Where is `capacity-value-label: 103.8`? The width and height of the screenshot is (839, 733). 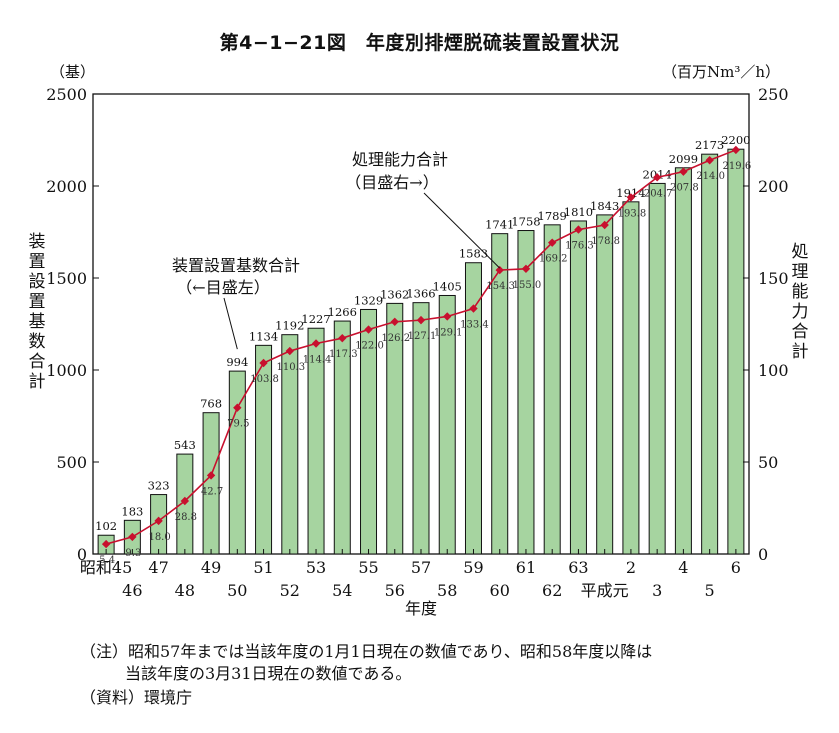 capacity-value-label: 103.8 is located at coordinates (264, 379).